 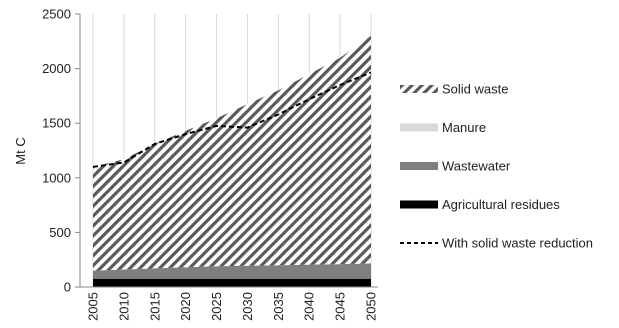 What do you see at coordinates (501, 204) in the screenshot?
I see `legend-label-agricultural-residues: Agricultural residues` at bounding box center [501, 204].